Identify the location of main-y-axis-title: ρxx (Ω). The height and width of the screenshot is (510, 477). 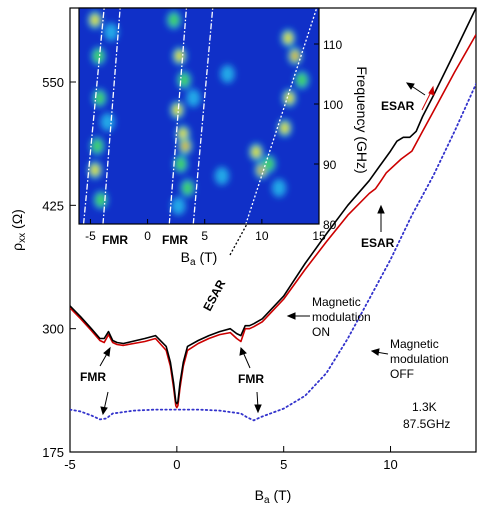
(18, 230).